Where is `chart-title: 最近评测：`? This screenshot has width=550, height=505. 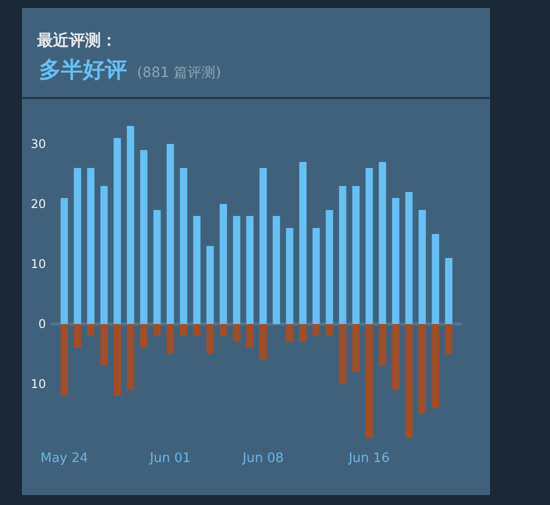 chart-title: 最近评测： is located at coordinates (76, 40).